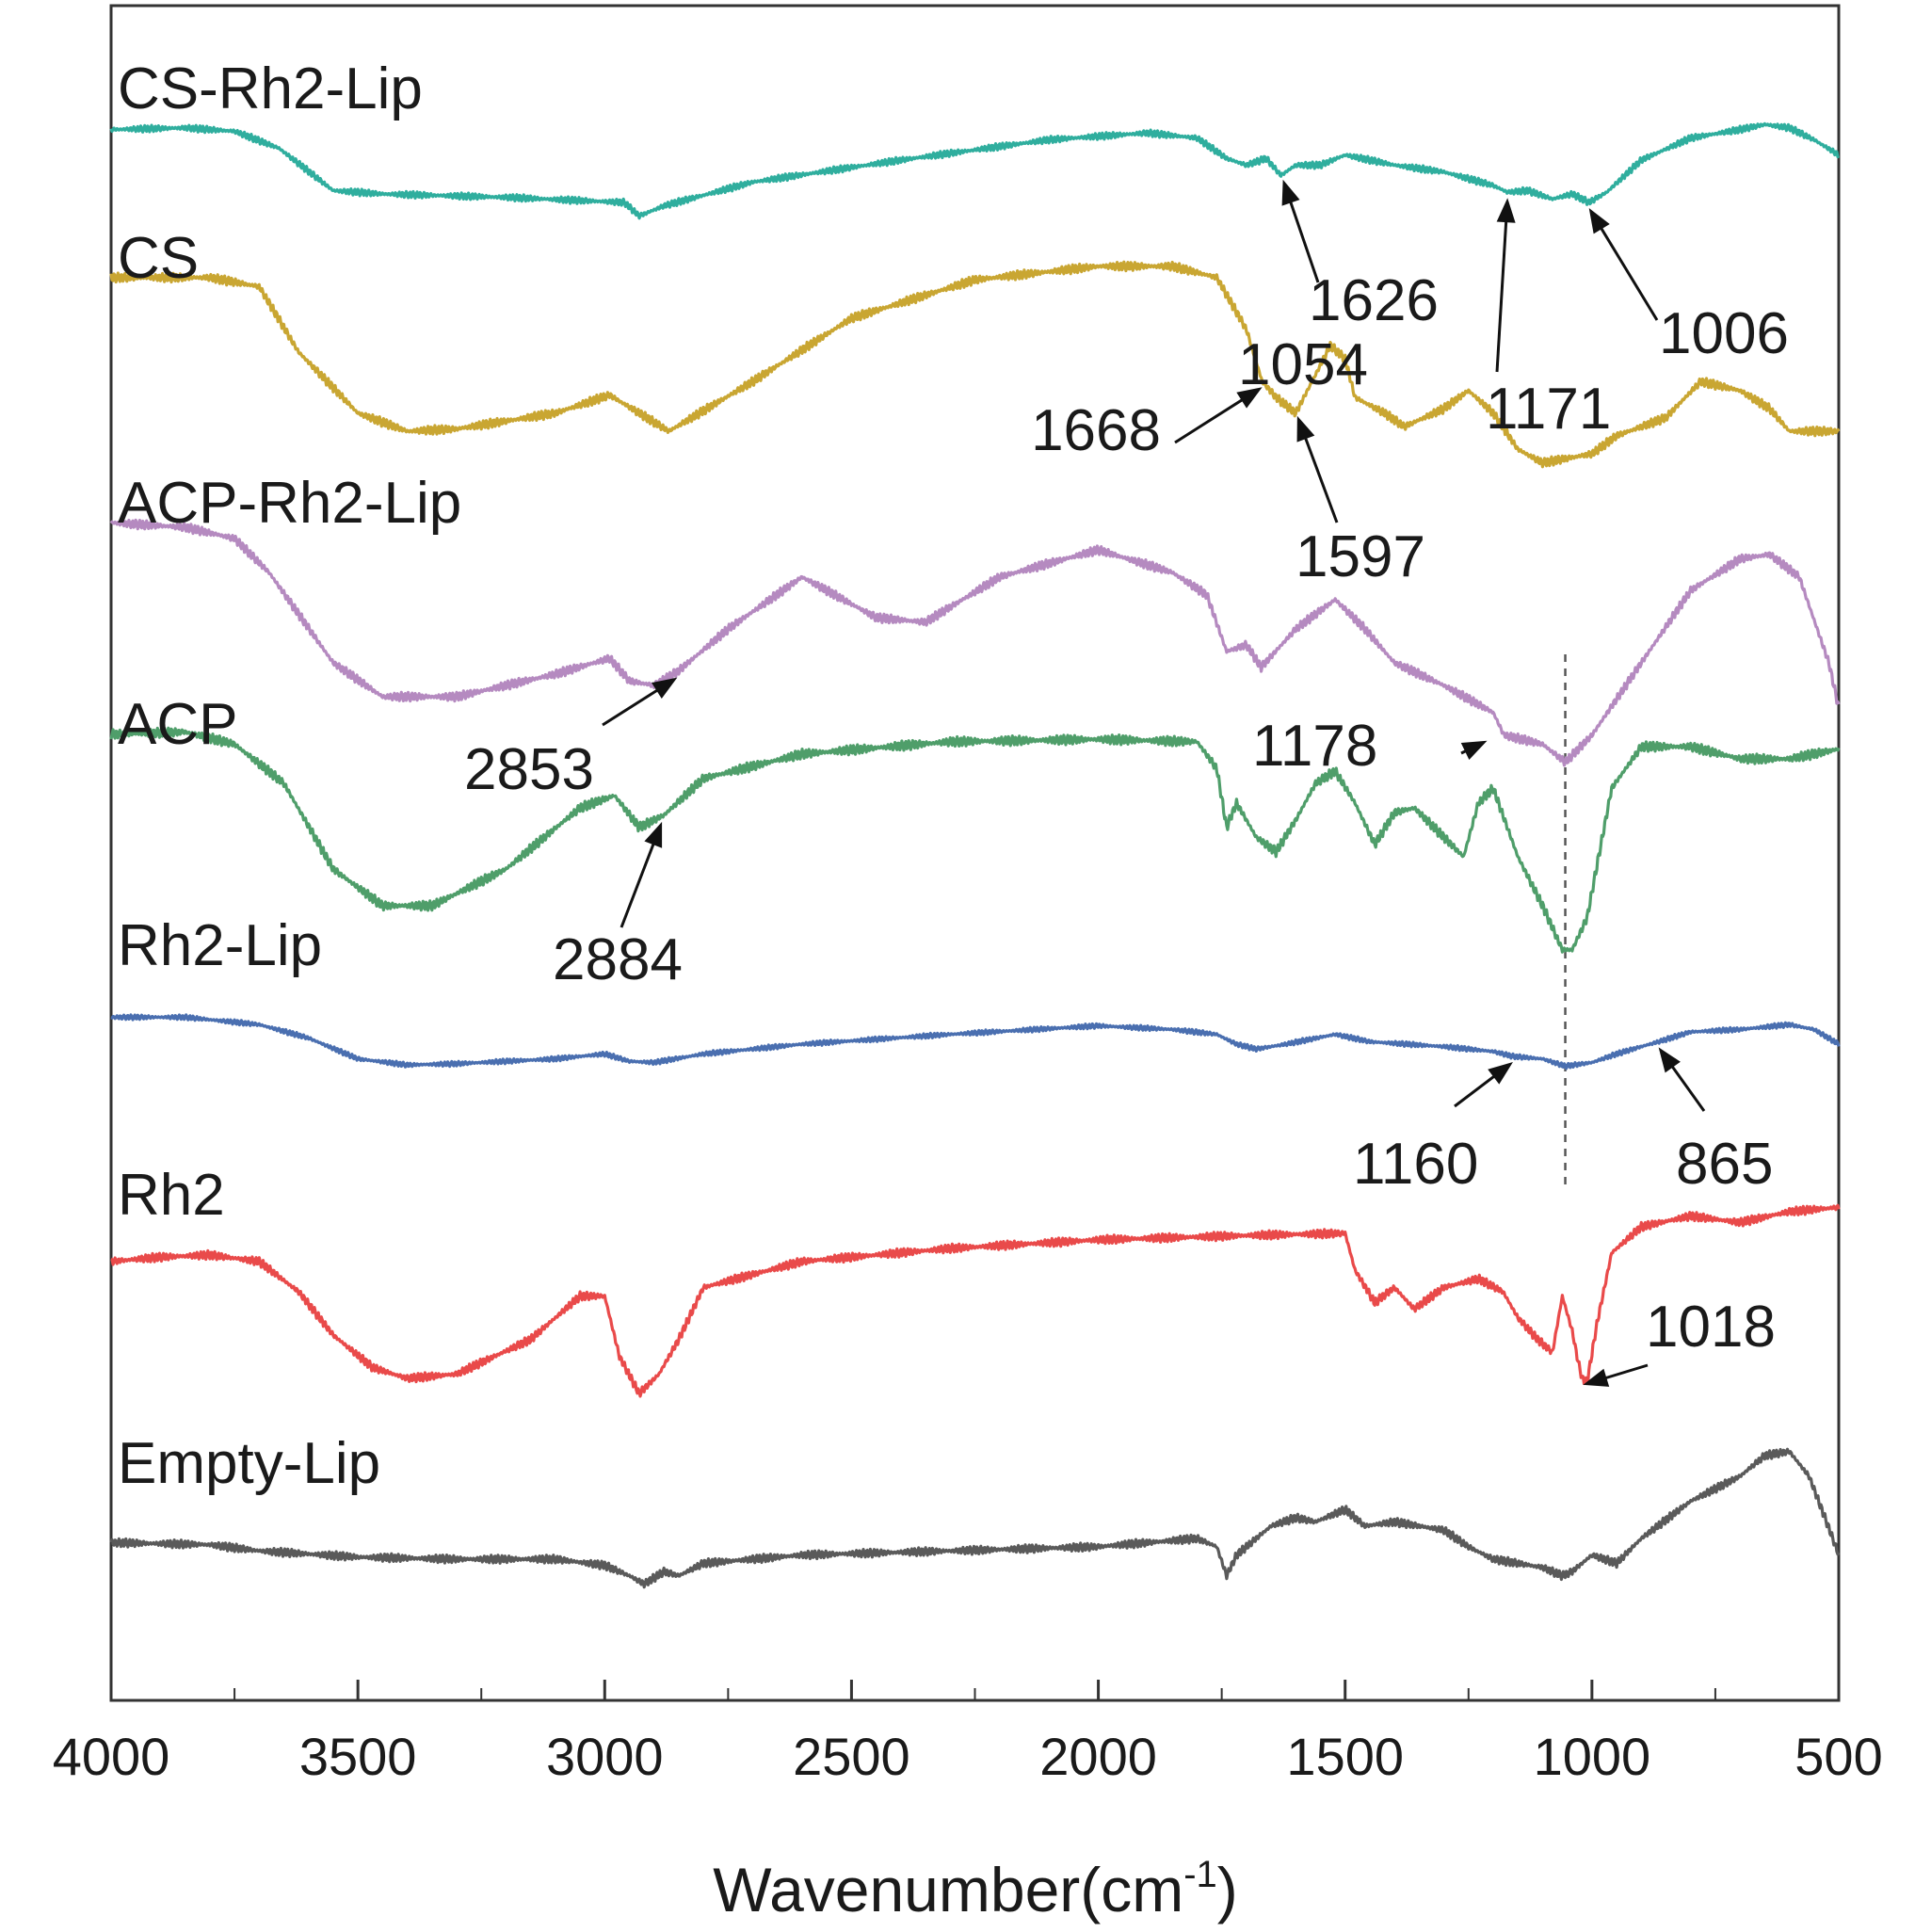  Describe the element at coordinates (605, 1756) in the screenshot. I see `x-tick-label: 3000` at that location.